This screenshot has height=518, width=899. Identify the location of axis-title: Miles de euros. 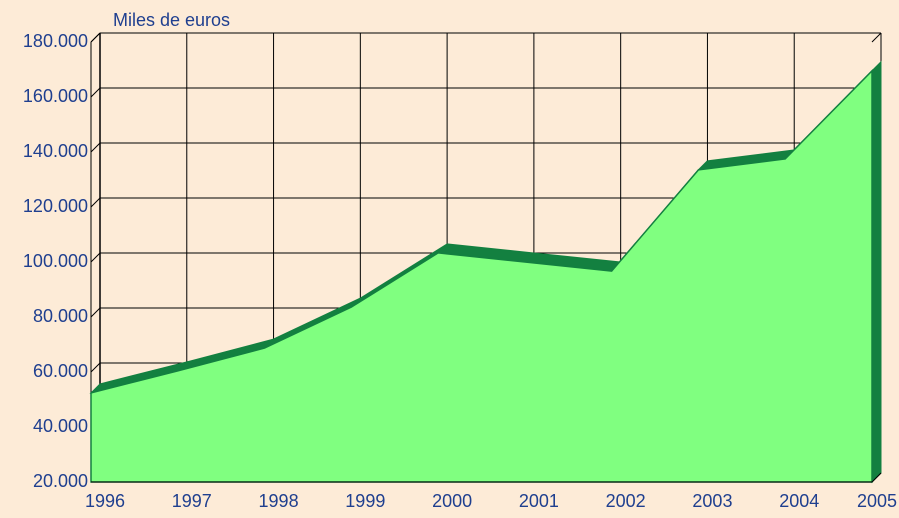
(171, 20).